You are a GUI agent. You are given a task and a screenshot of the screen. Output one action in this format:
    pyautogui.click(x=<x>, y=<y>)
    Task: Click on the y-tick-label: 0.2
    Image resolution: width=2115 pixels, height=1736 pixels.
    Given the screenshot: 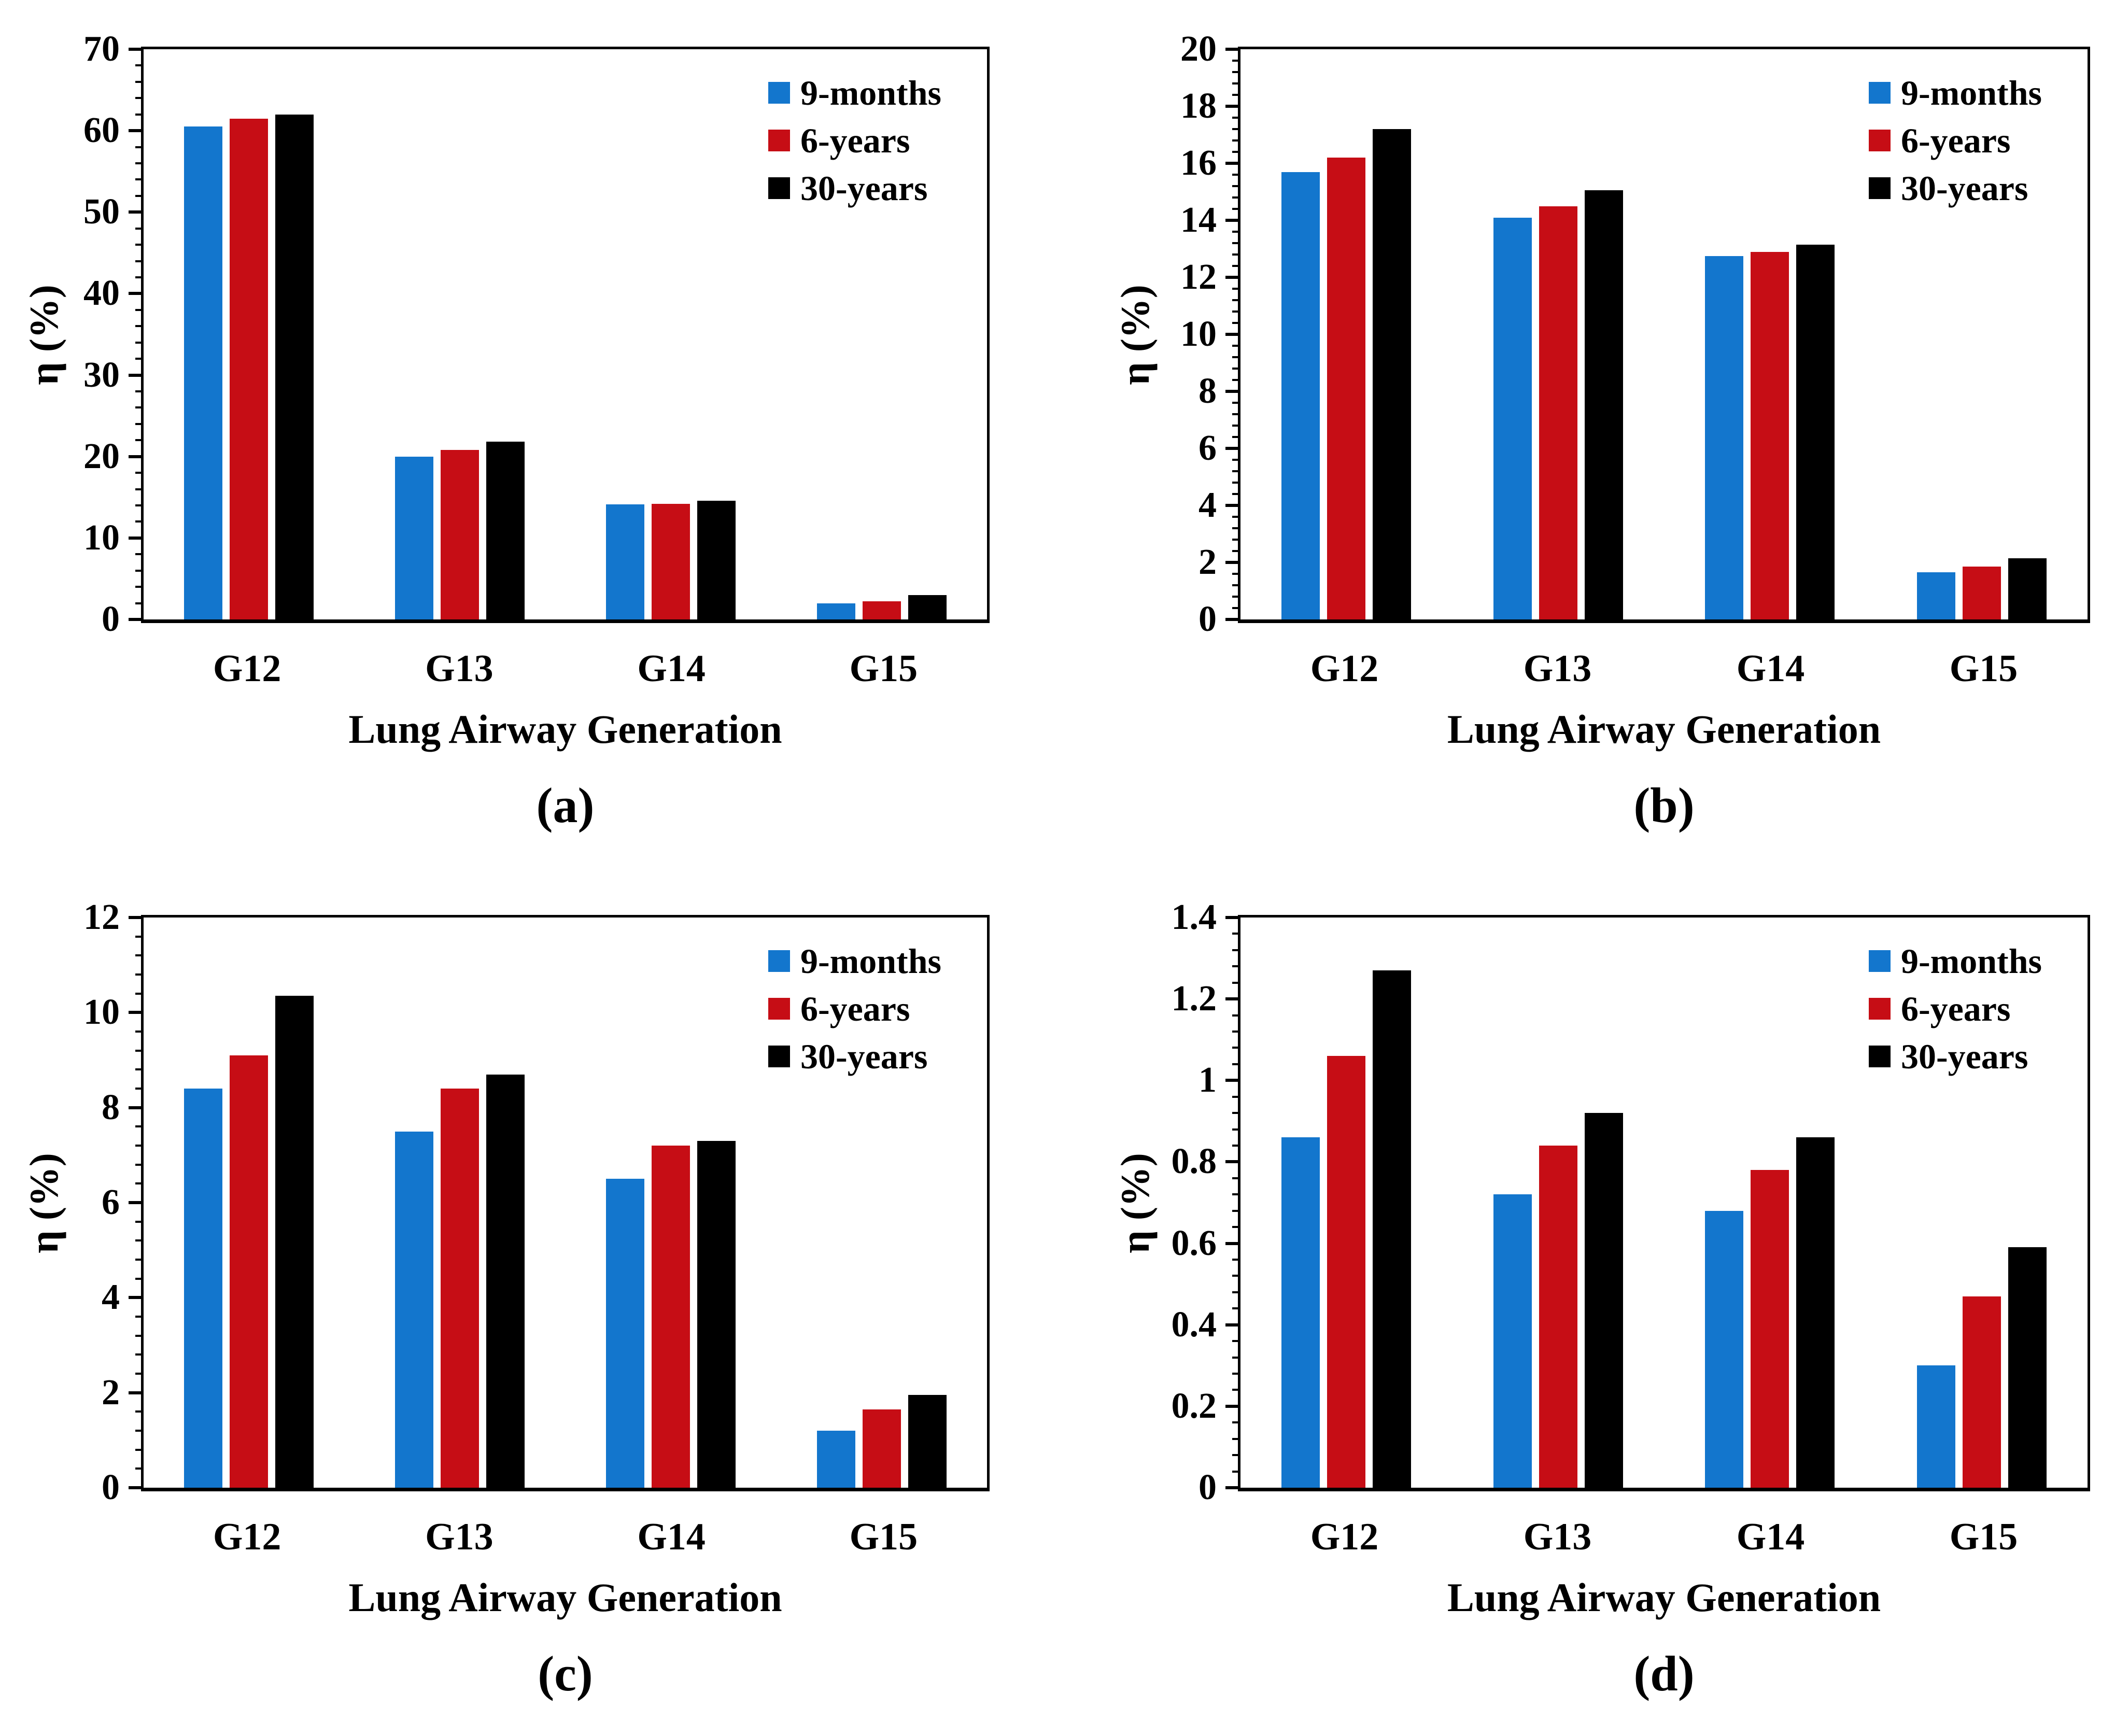 What is the action you would take?
    pyautogui.click(x=1194, y=1406)
    